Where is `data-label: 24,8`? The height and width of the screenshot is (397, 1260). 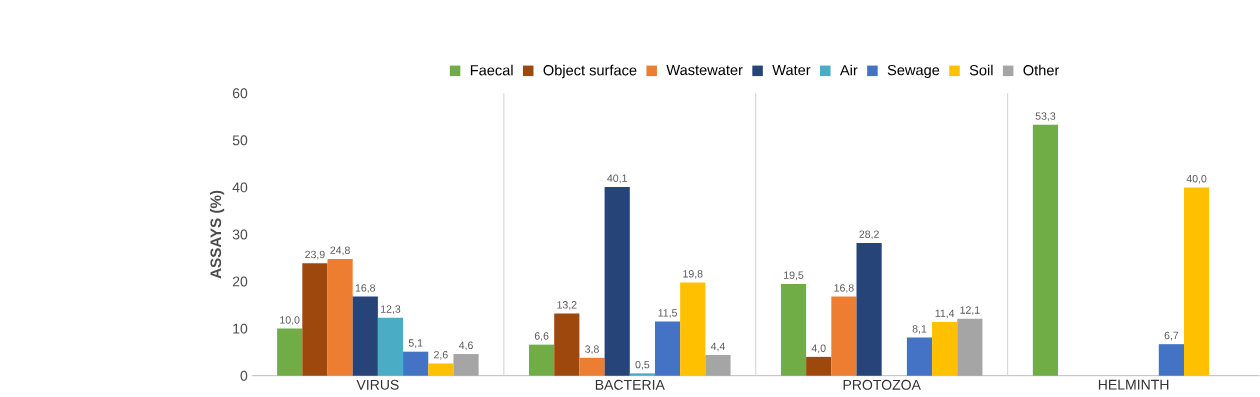
data-label: 24,8 is located at coordinates (340, 251).